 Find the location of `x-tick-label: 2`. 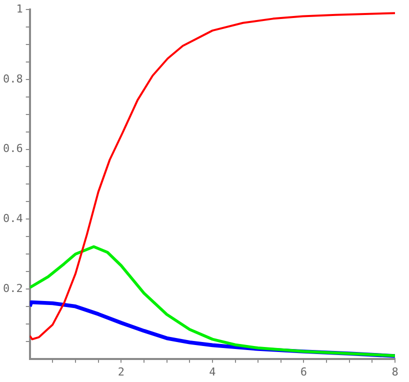

x-tick-label: 2 is located at coordinates (121, 371).